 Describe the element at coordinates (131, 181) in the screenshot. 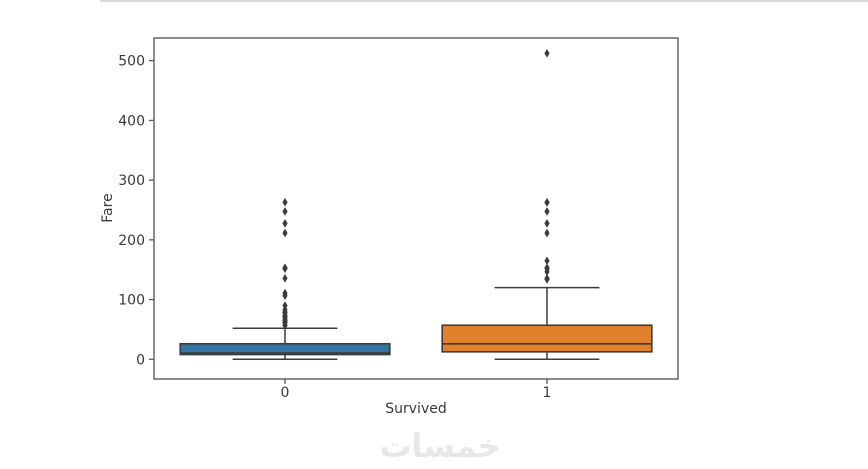

I see `y-tick-label: 300` at that location.